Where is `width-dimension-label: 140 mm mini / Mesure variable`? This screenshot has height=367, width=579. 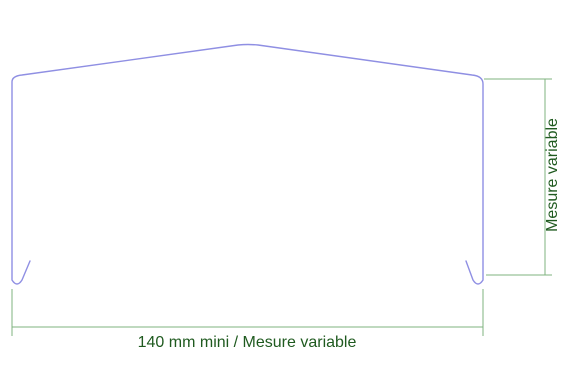 width-dimension-label: 140 mm mini / Mesure variable is located at coordinates (247, 342).